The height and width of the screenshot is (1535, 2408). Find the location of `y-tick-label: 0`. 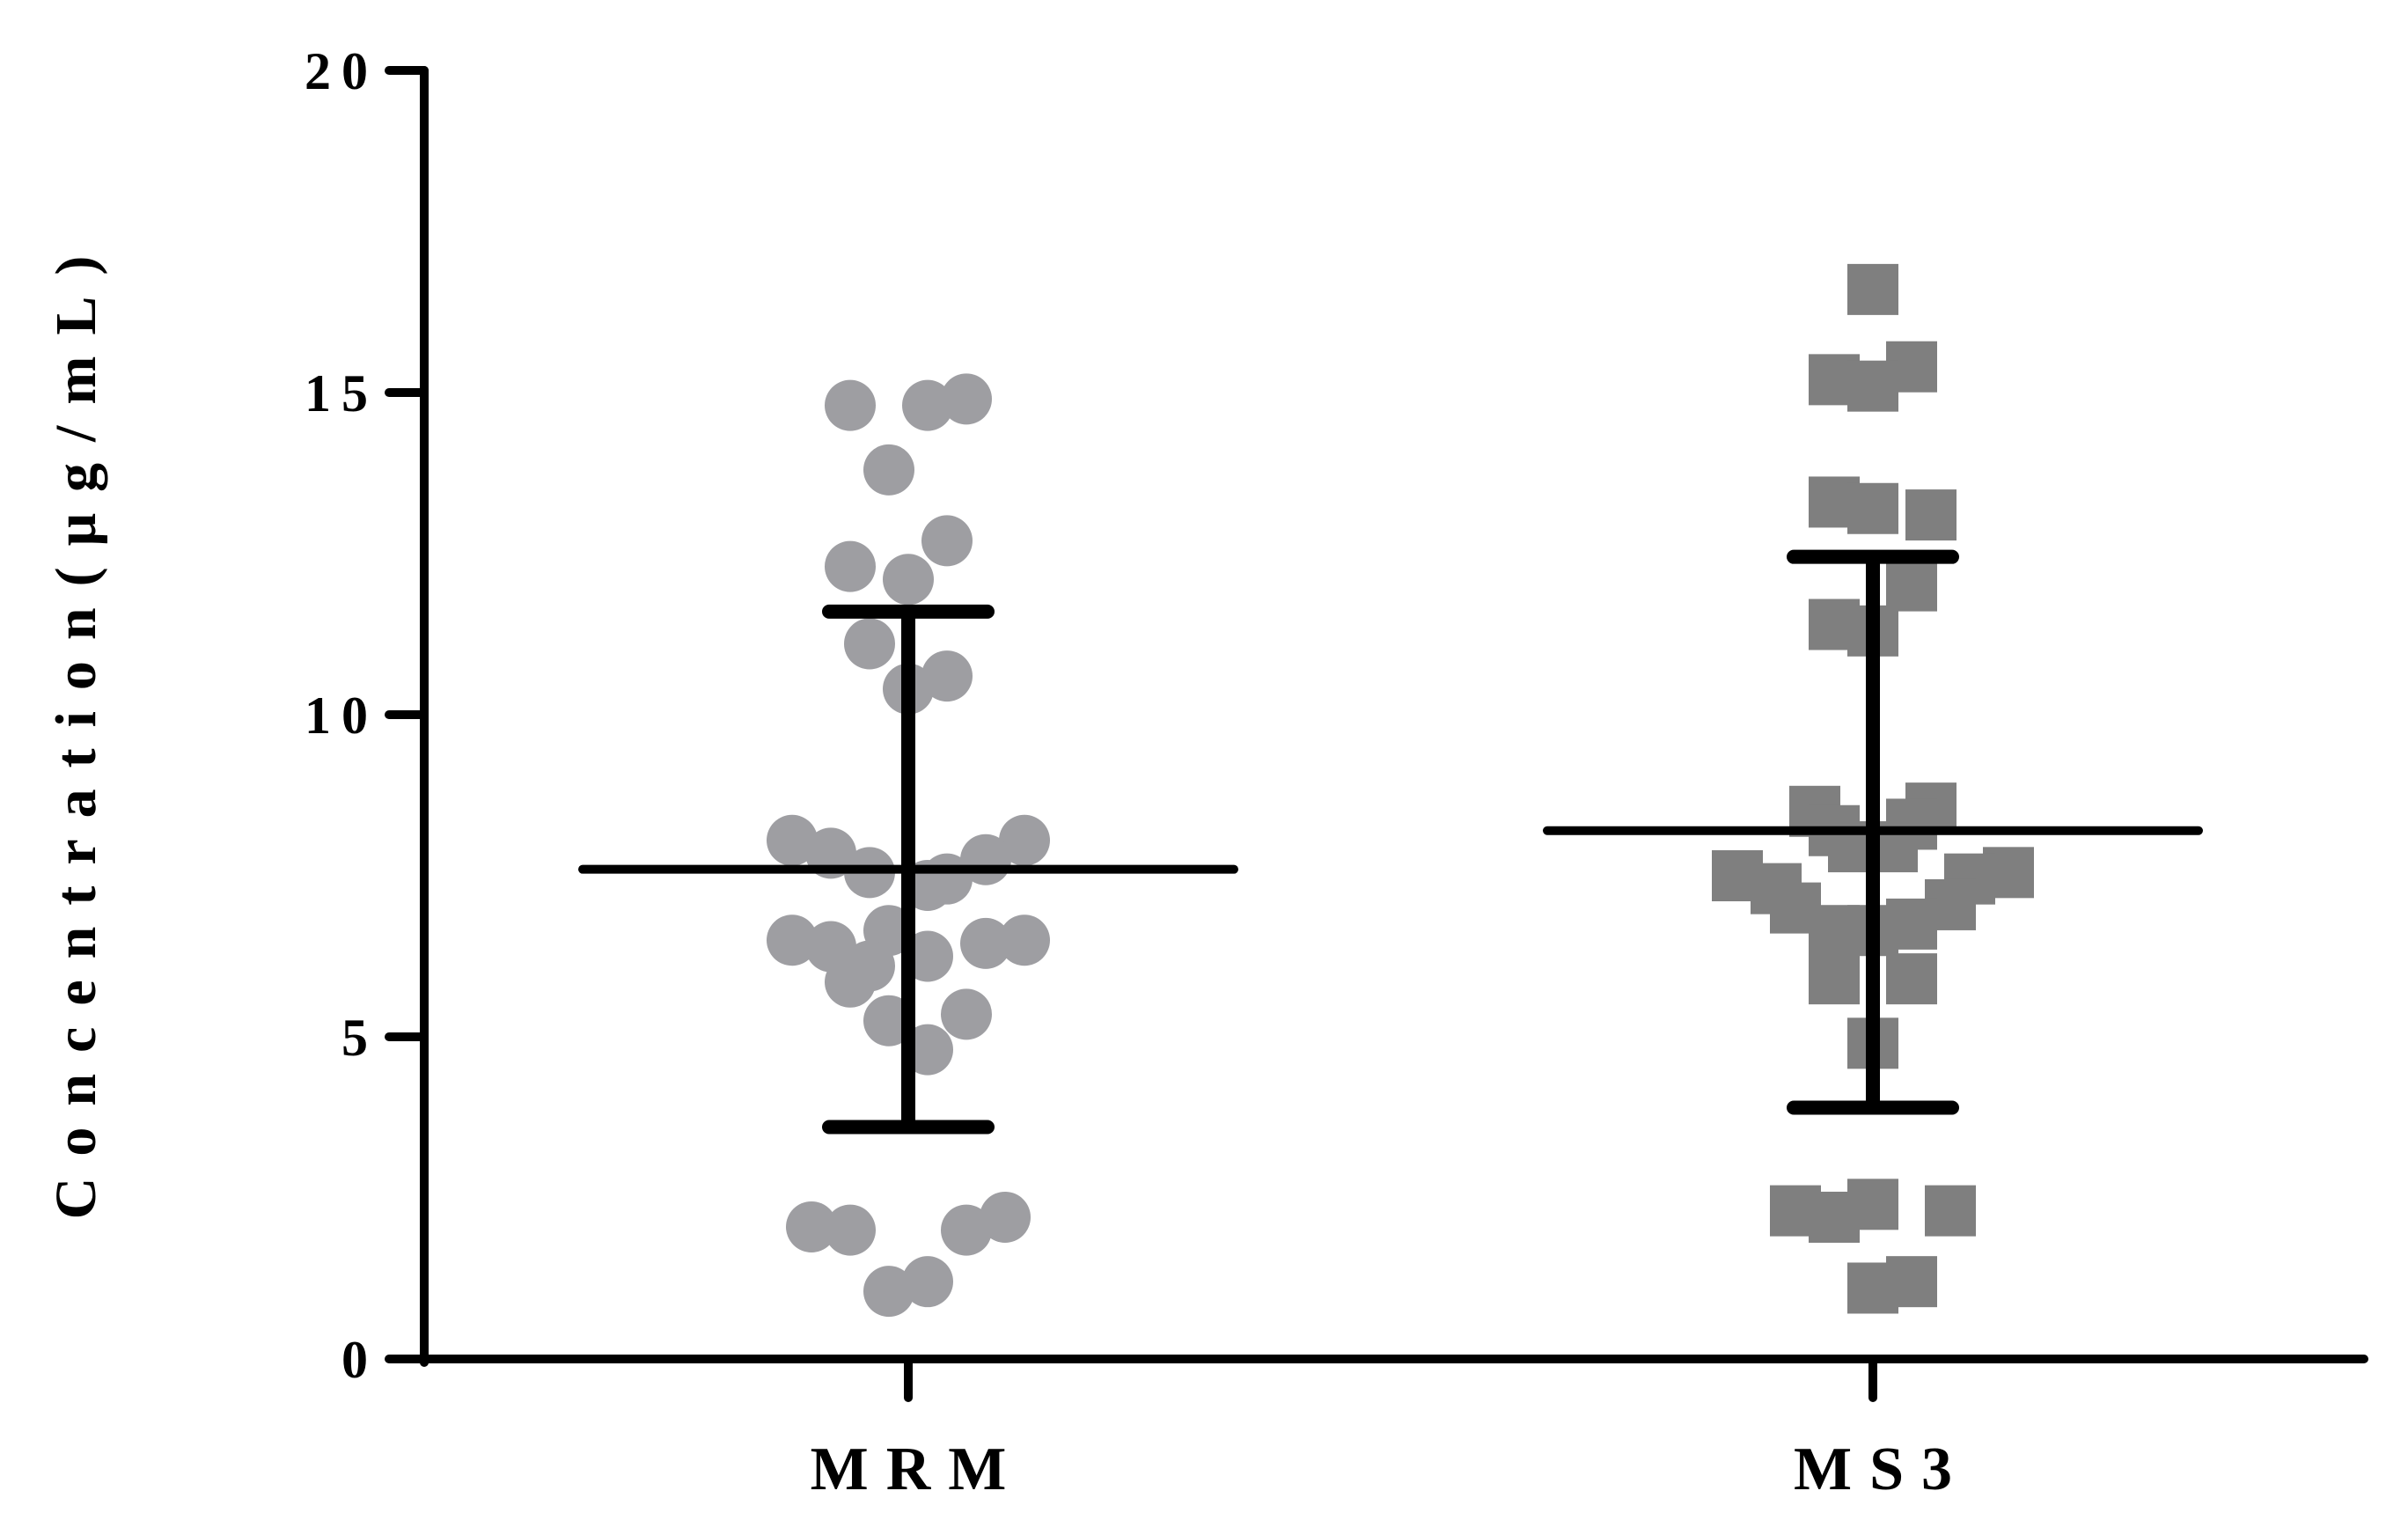

y-tick-label: 0 is located at coordinates (359, 1360).